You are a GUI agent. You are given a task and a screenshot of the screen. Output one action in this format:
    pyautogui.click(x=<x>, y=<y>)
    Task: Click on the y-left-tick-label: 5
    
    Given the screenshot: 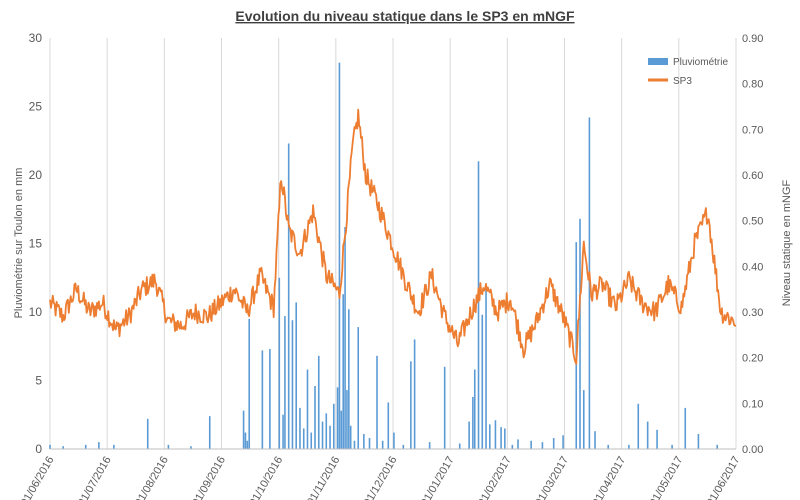 What is the action you would take?
    pyautogui.click(x=38, y=381)
    